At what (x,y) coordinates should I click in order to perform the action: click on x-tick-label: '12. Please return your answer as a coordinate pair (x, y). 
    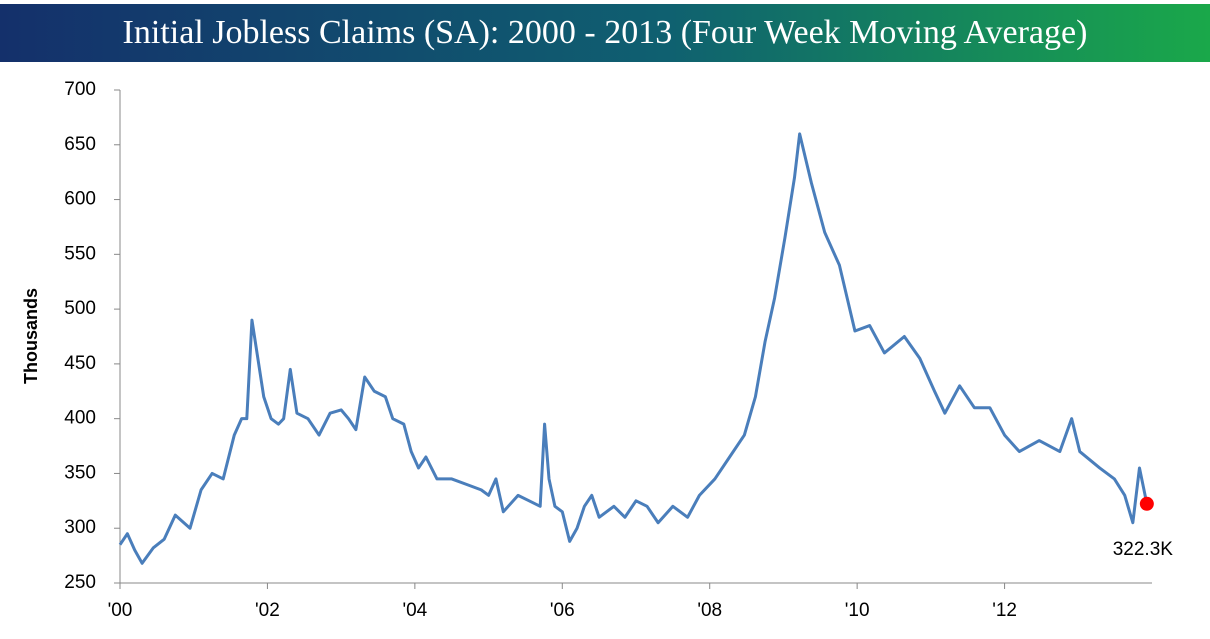
    Looking at the image, I should click on (1004, 610).